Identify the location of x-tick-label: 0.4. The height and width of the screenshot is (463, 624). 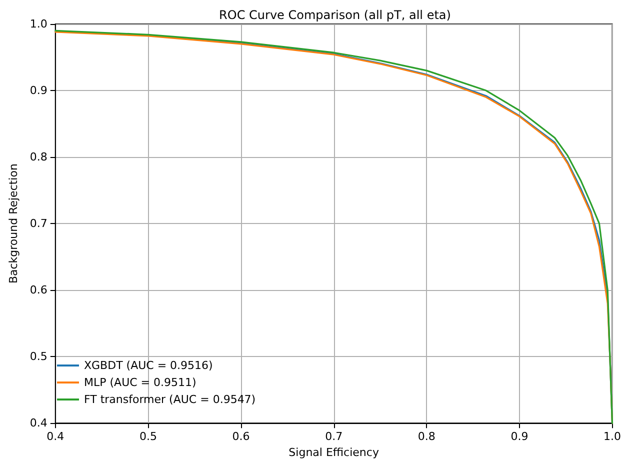
(55, 437).